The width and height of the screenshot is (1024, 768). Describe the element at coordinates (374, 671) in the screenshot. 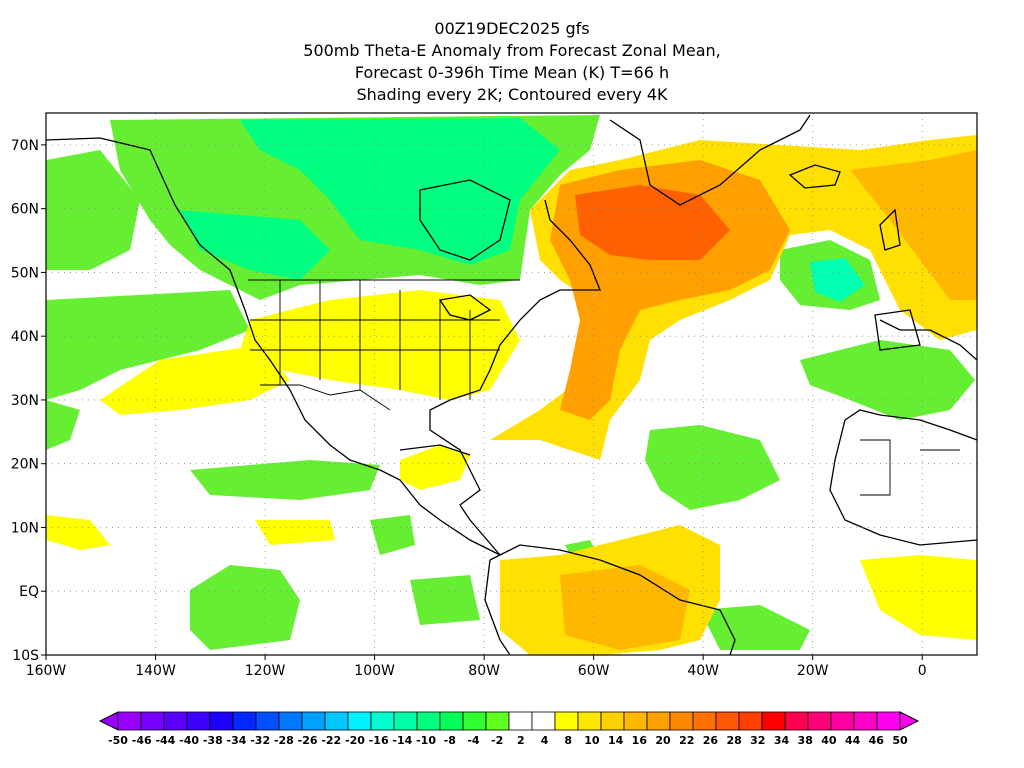

I see `lon-tick-label: 100W` at that location.